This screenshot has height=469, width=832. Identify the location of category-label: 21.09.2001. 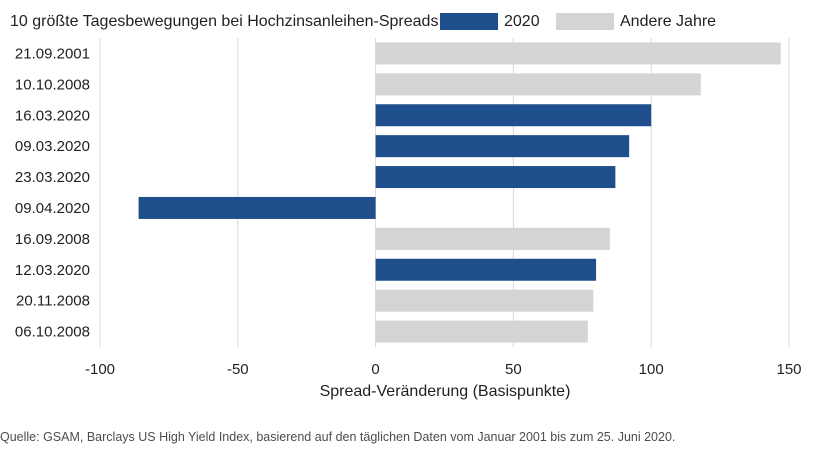
(52, 53).